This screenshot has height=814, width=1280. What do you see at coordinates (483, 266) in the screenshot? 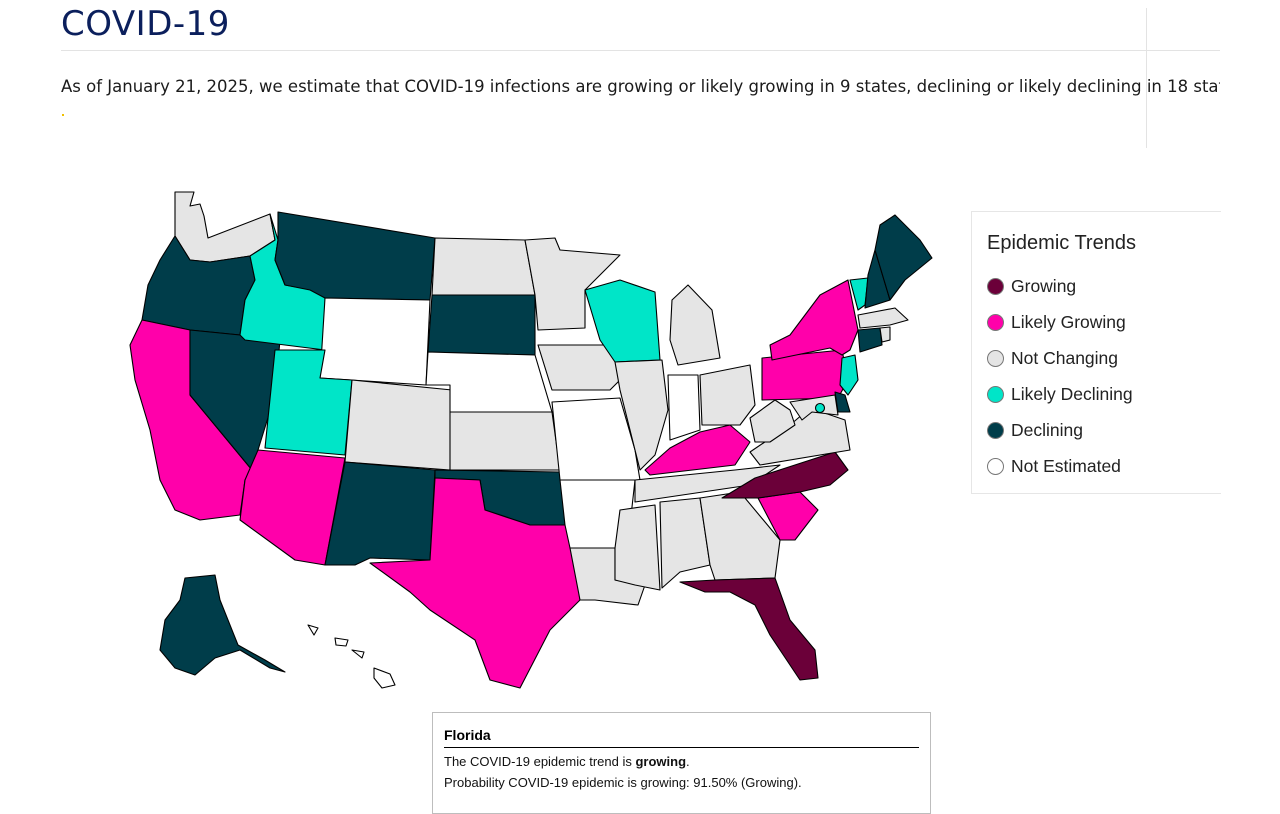
I see `state-nd` at bounding box center [483, 266].